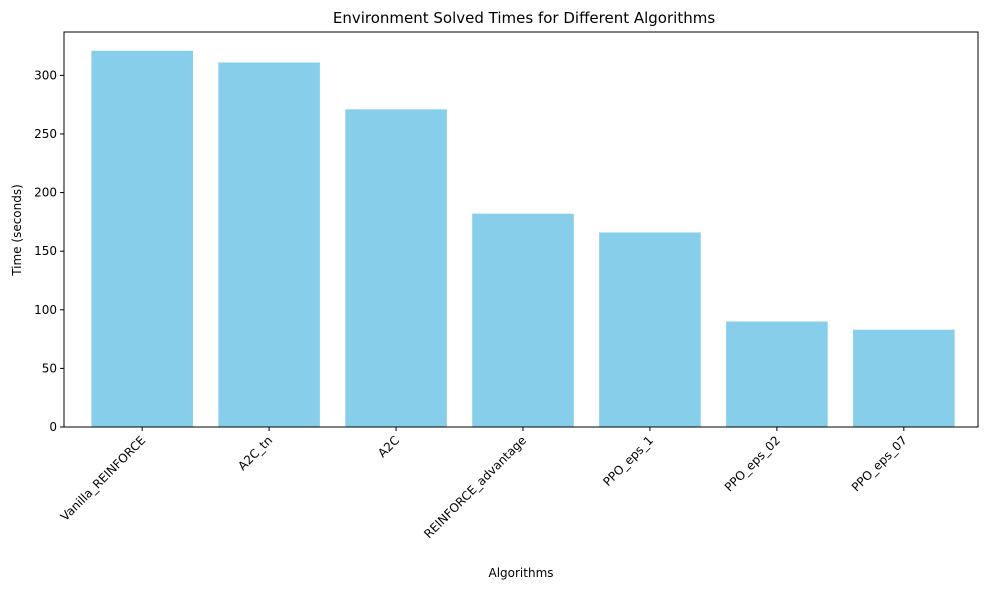  What do you see at coordinates (523, 320) in the screenshot?
I see `bar-reinforce-advantage` at bounding box center [523, 320].